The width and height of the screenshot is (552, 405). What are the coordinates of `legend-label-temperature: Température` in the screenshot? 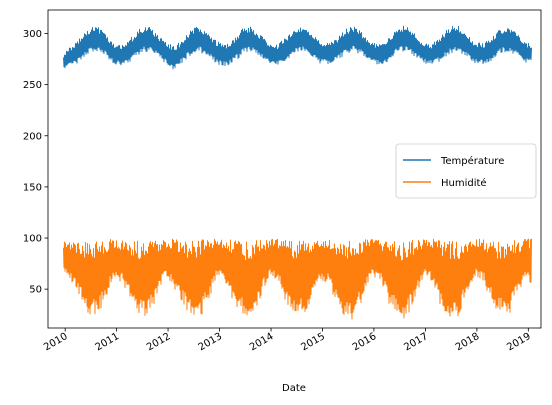 It's located at (472, 161).